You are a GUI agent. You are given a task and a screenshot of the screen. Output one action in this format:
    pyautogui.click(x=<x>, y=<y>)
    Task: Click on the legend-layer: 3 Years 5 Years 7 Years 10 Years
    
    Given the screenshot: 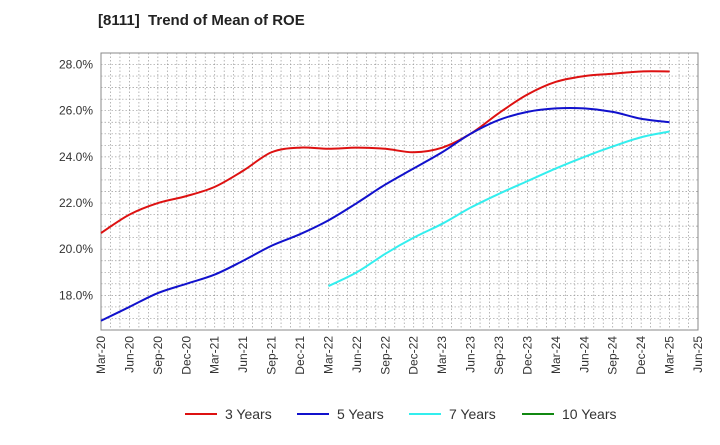 What is the action you would take?
    pyautogui.click(x=401, y=414)
    